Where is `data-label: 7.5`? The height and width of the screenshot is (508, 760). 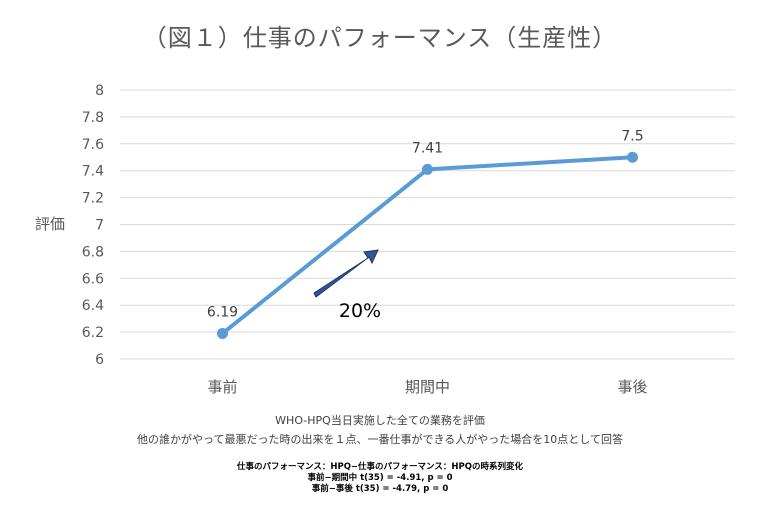
data-label: 7.5 is located at coordinates (632, 136).